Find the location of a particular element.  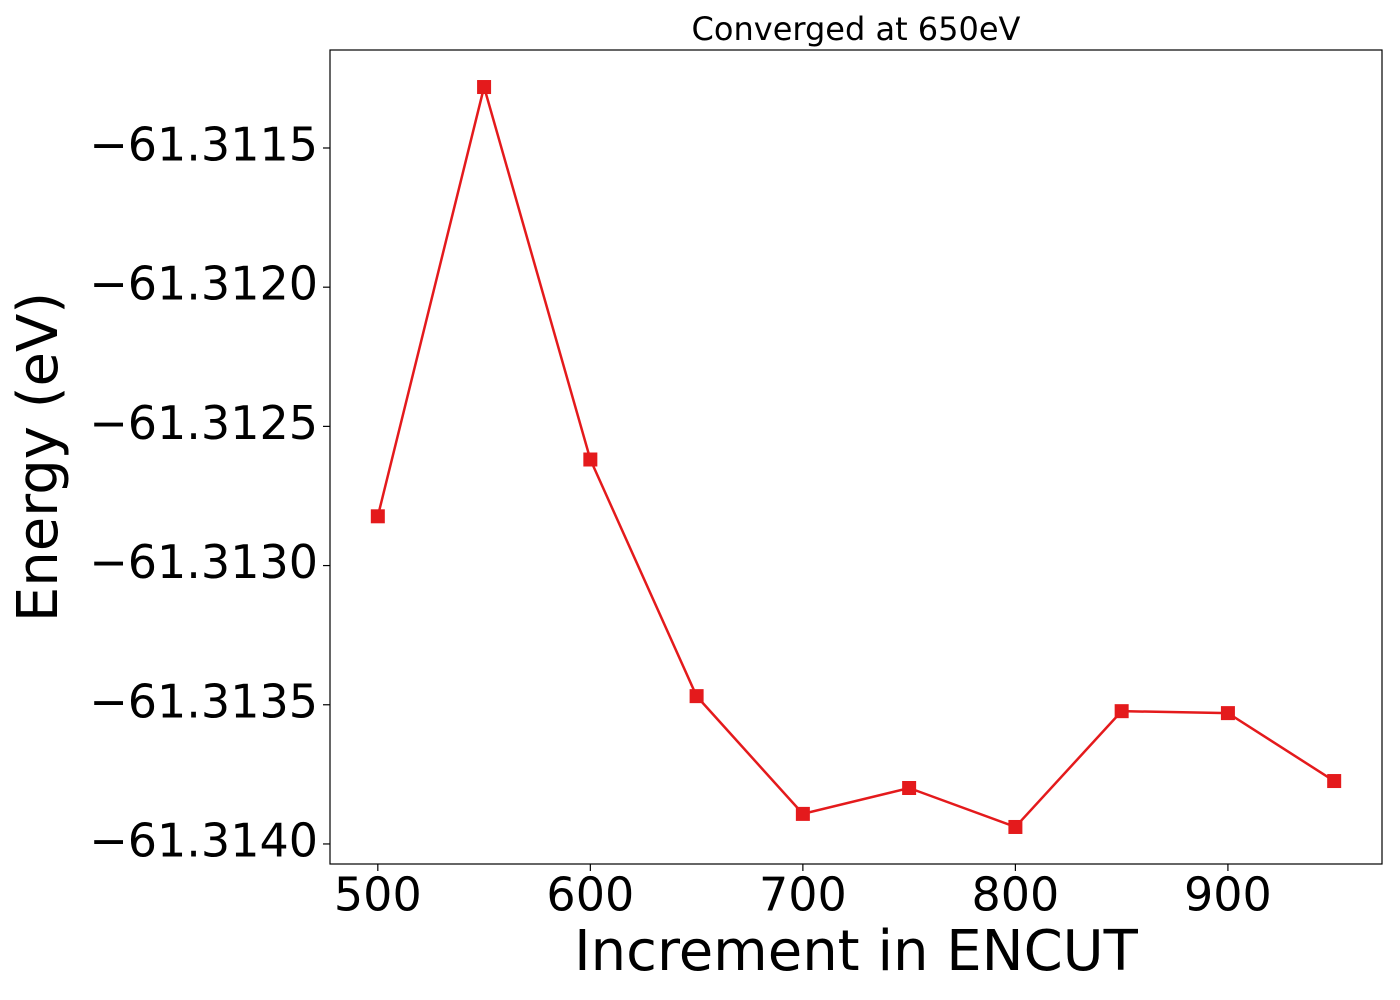

chart-title: Converged at 650eV is located at coordinates (856, 29).